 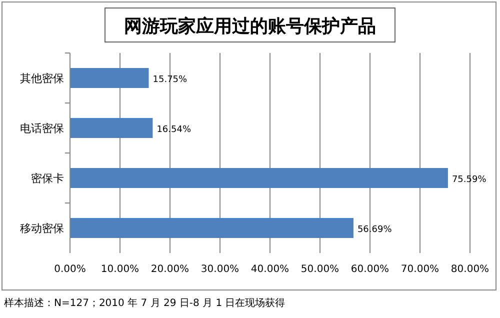 What do you see at coordinates (220, 269) in the screenshot?
I see `x-tick-label: 30.00%` at bounding box center [220, 269].